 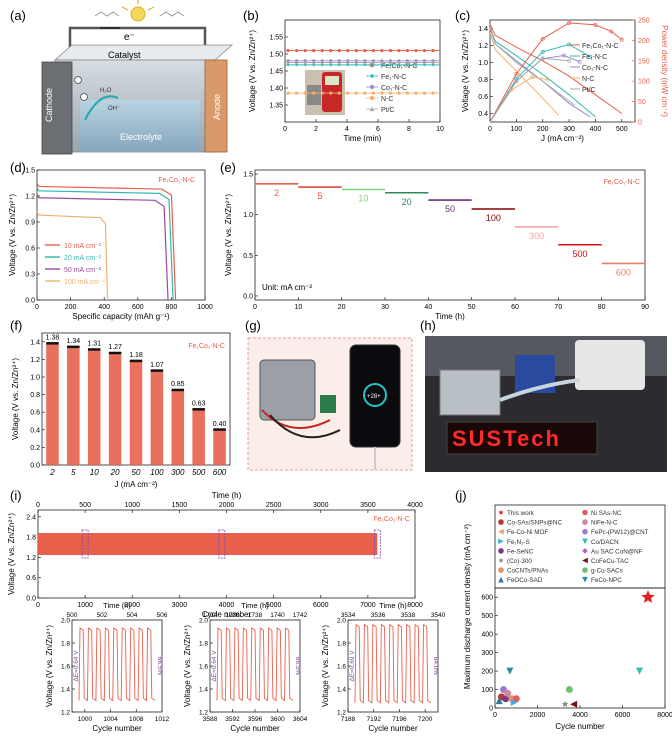 I want to click on bar-value-label: 0.85, so click(x=178, y=384).